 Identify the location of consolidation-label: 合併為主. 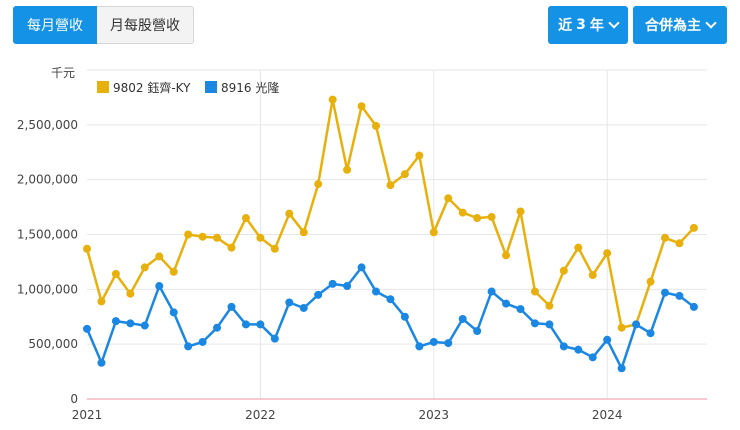
(673, 26).